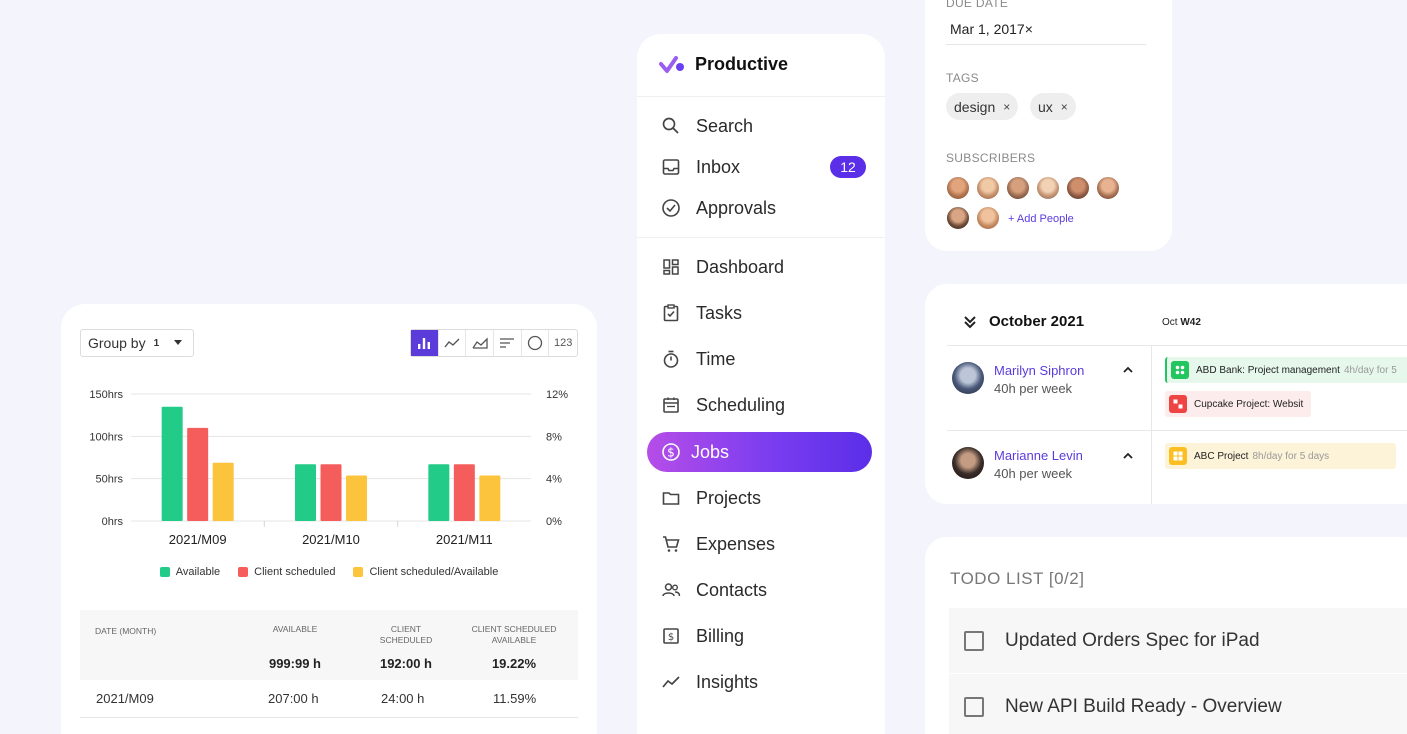 The height and width of the screenshot is (734, 1407). What do you see at coordinates (975, 106) in the screenshot?
I see `tag-label: design` at bounding box center [975, 106].